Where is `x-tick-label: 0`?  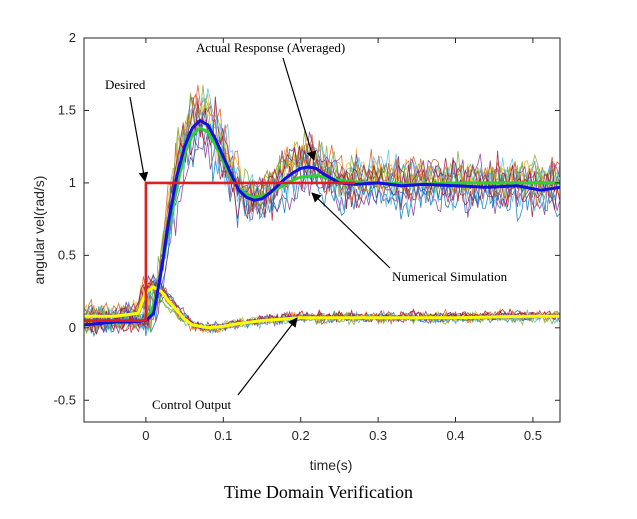
x-tick-label: 0 is located at coordinates (145, 435).